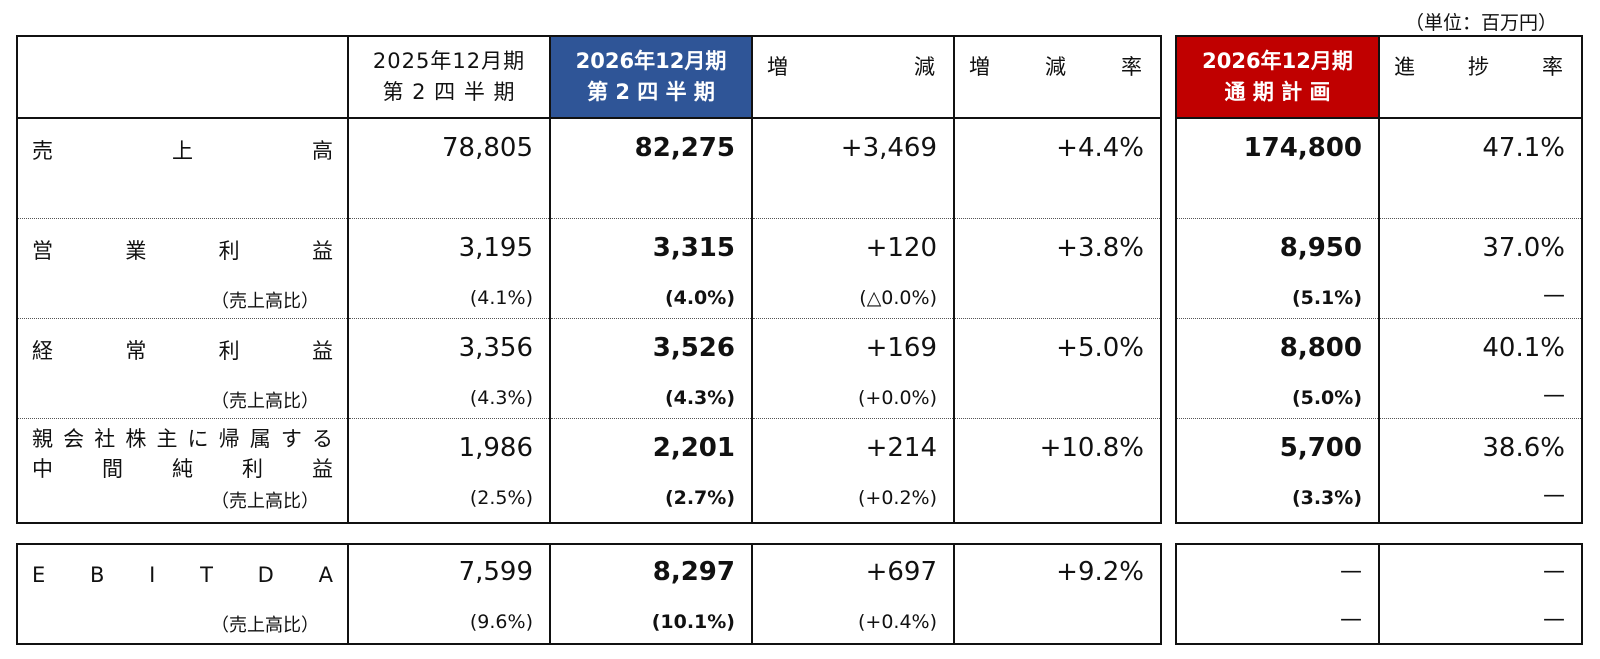 The height and width of the screenshot is (659, 1600). Describe the element at coordinates (699, 497) in the screenshot. I see `cell-text: (2.7%)` at that location.